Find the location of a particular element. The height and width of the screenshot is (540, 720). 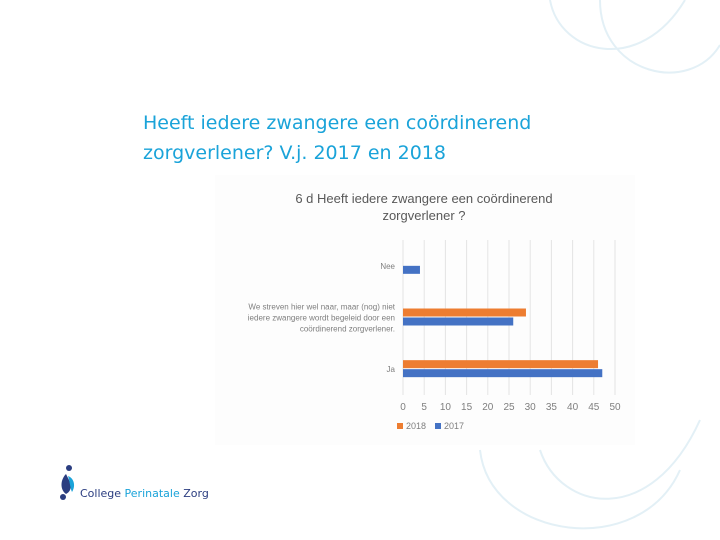

x-tick-label: 0 is located at coordinates (403, 407).